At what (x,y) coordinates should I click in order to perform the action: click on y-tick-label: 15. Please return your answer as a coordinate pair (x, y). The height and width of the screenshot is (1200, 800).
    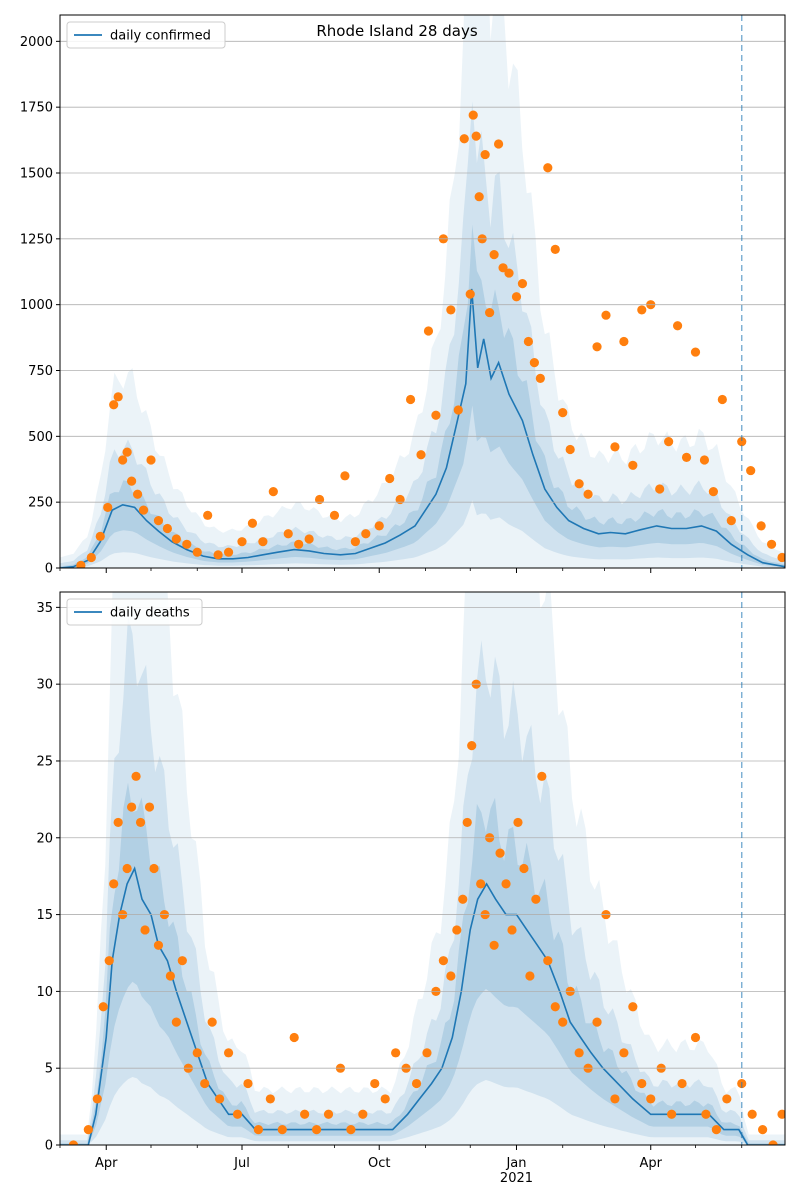
    Looking at the image, I should click on (44, 915).